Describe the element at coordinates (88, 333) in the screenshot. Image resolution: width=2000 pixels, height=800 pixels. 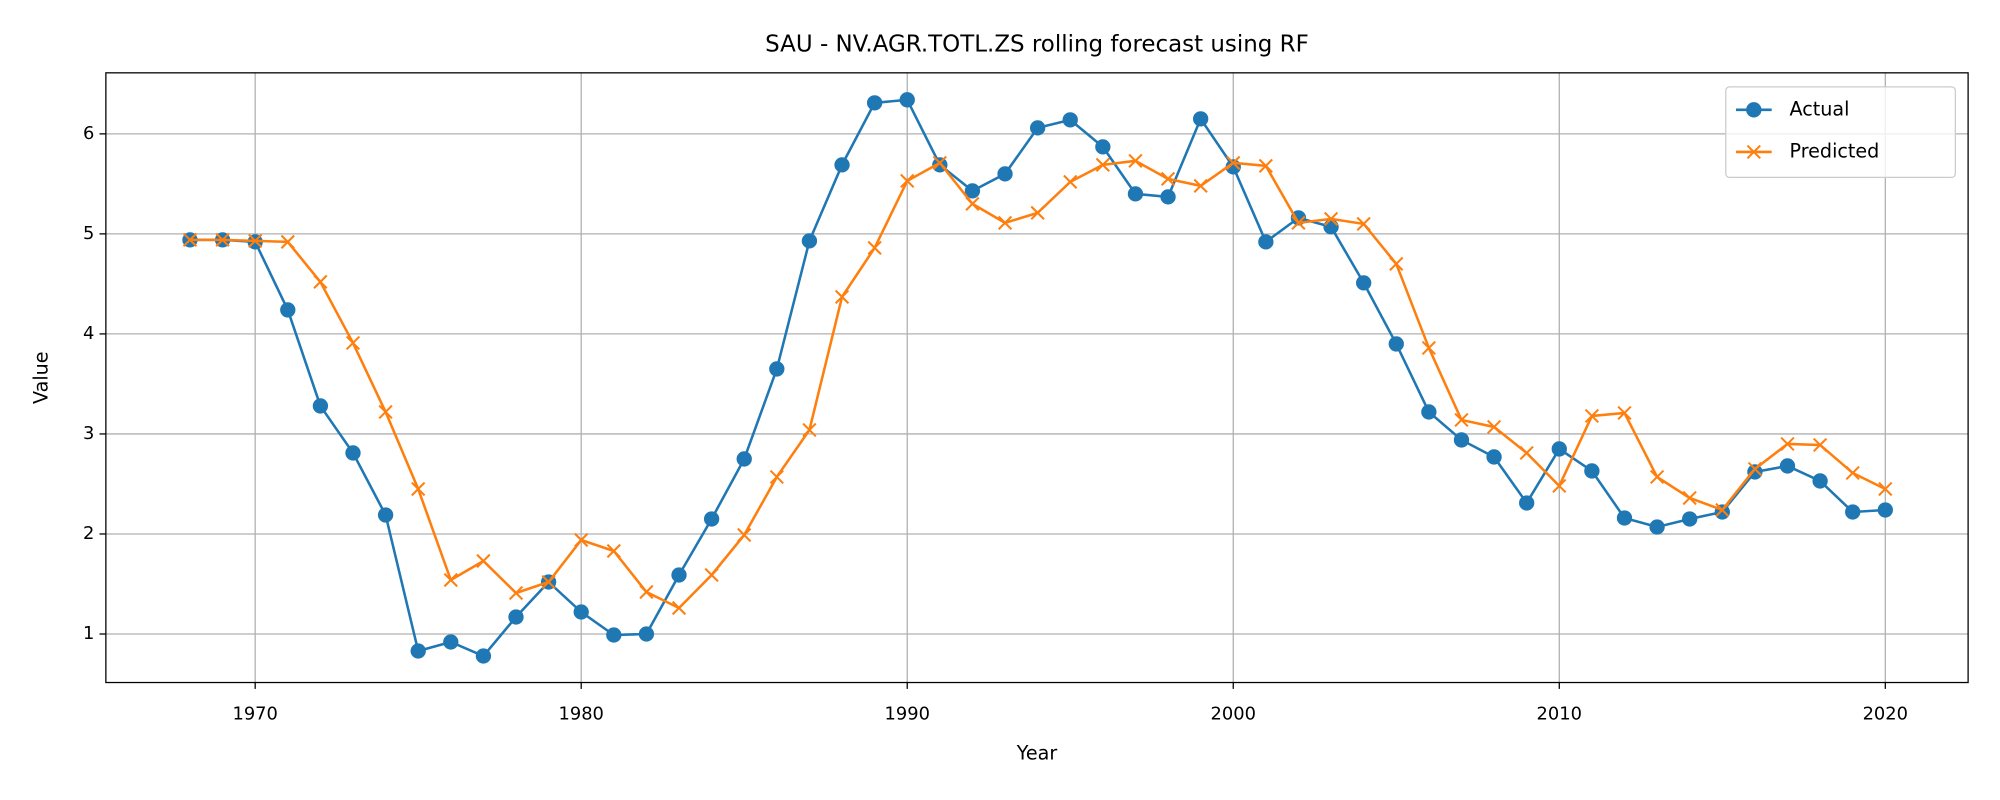
I see `y-tick-label: 4` at that location.